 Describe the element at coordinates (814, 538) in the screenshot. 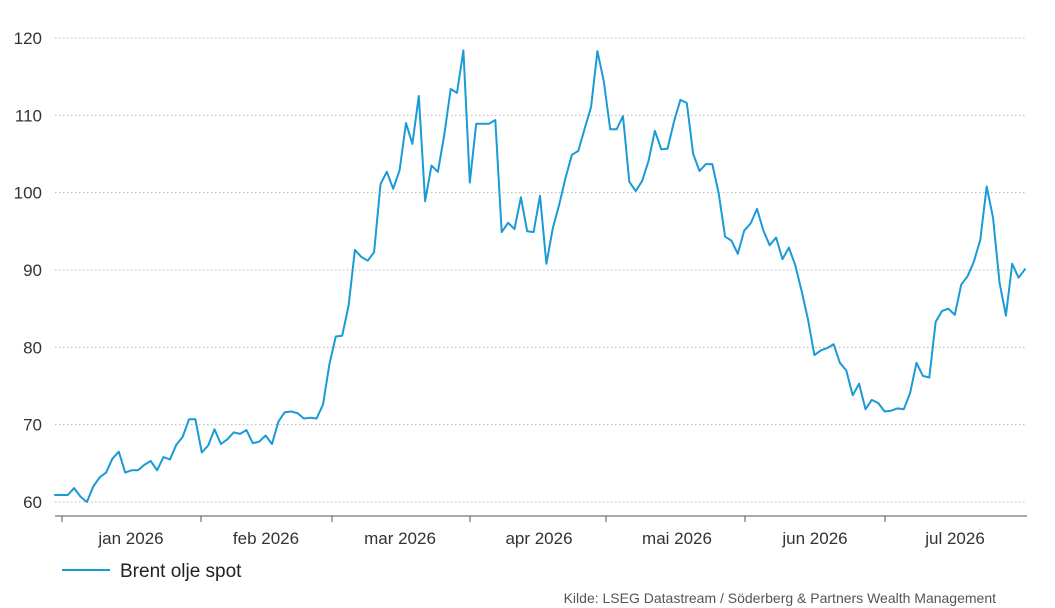

I see `x-tick-label: jun 2026` at that location.